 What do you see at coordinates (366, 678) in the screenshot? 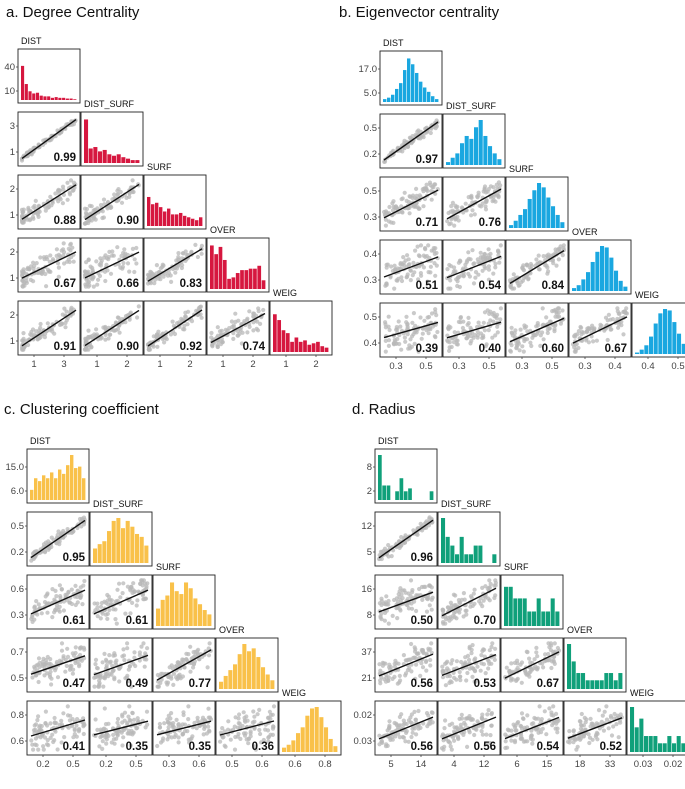
I see `y-tick-label: 21` at bounding box center [366, 678].